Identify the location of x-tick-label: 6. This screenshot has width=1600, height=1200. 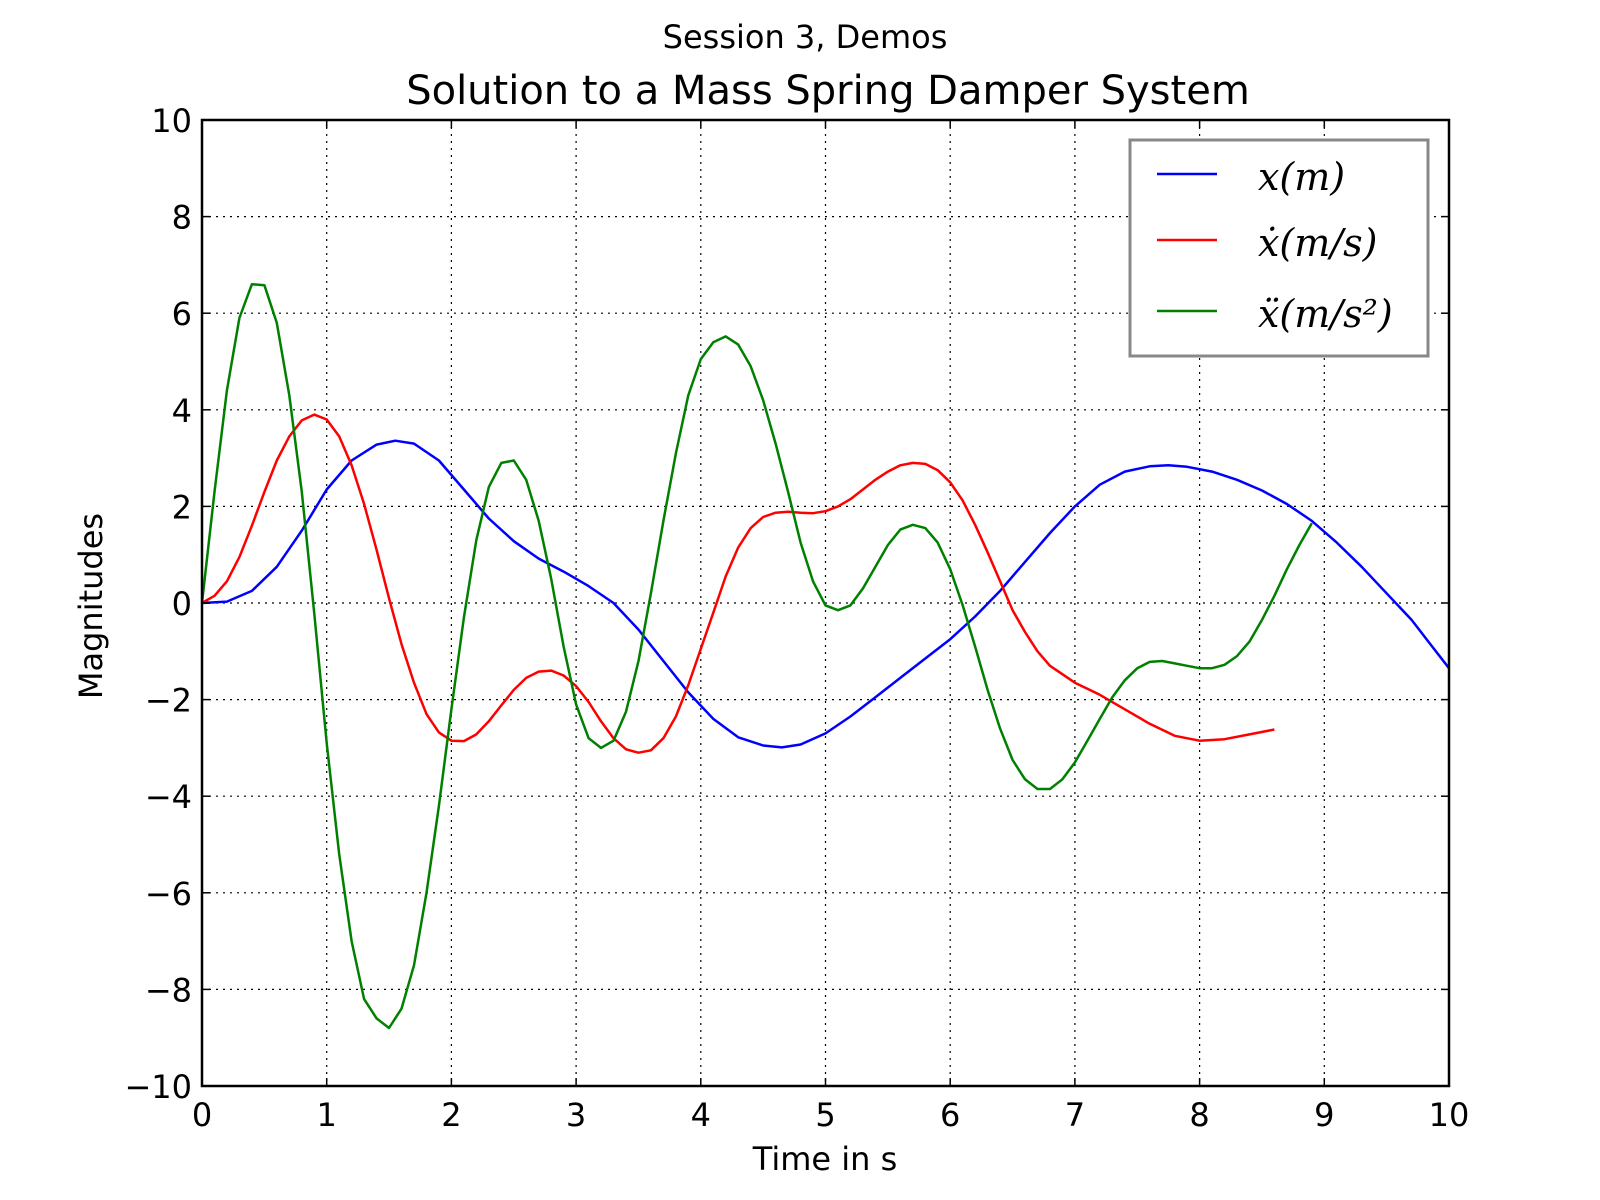
(950, 1115).